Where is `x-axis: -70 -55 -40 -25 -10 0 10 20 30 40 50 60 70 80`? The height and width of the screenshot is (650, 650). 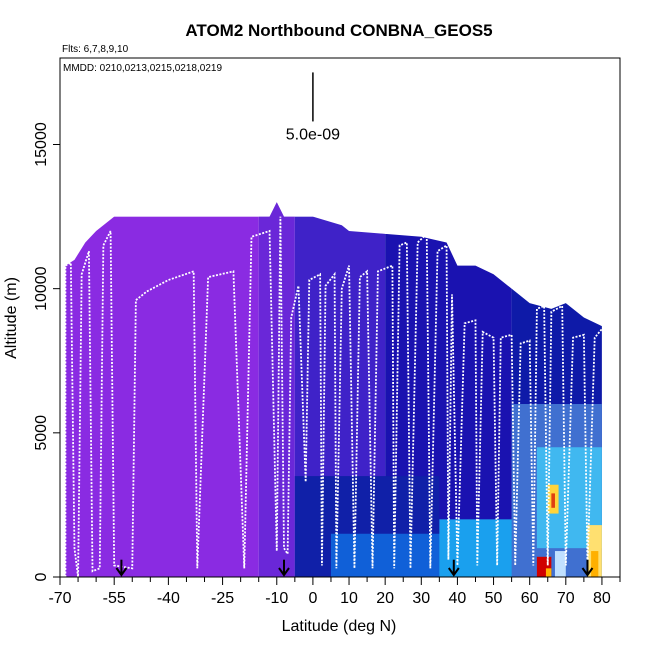 x-axis: -70 -55 -40 -25 -10 0 10 20 30 40 50 60 70 80 is located at coordinates (334, 592).